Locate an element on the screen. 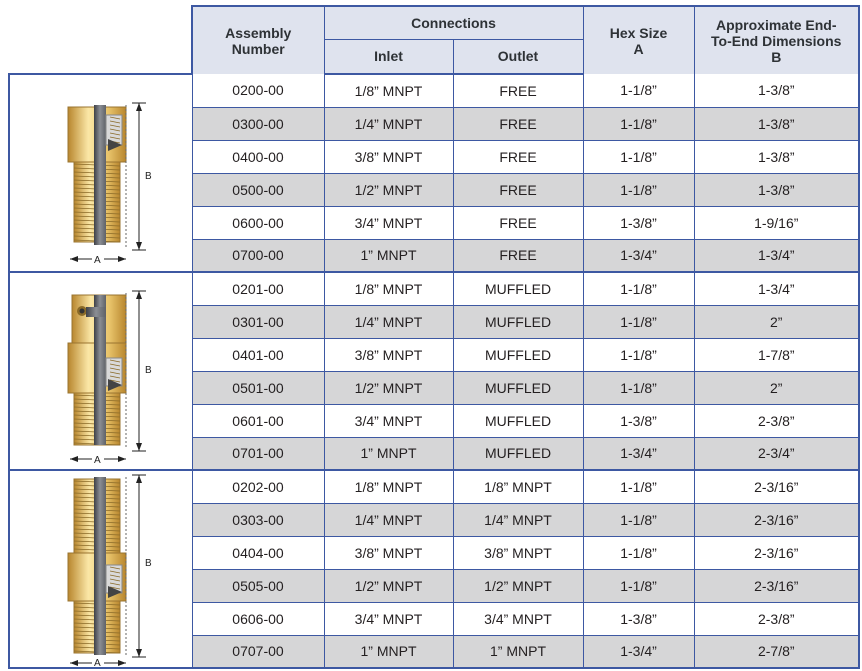 This screenshot has height=671, width=862. dimension-cell: 2-3/4” is located at coordinates (776, 454).